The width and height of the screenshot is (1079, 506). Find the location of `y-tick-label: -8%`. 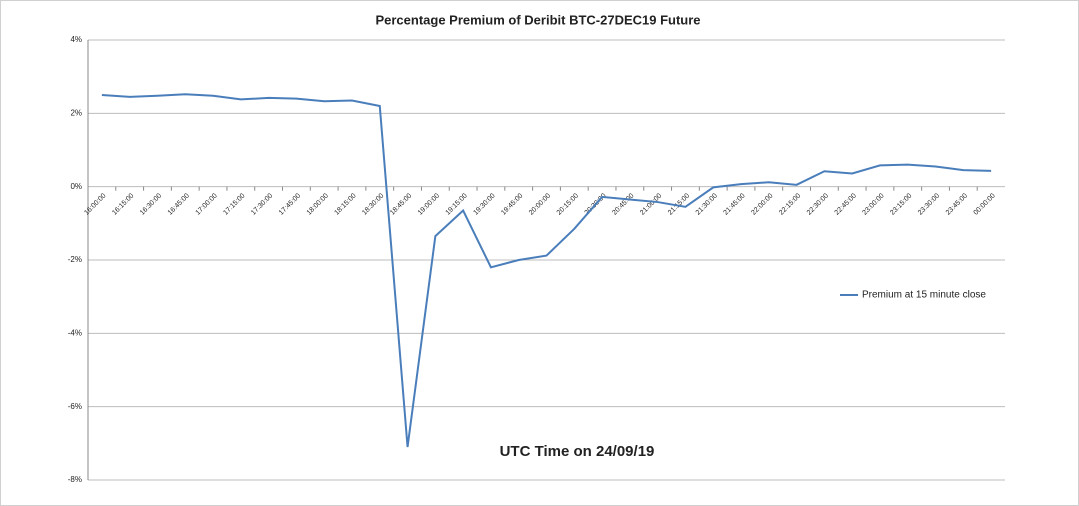

y-tick-label: -8% is located at coordinates (75, 479).